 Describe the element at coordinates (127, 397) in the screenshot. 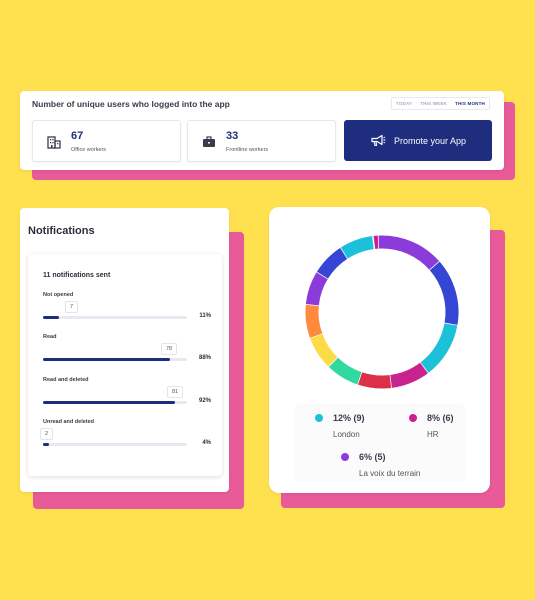

I see `metric-read-and-deleted: Read and deleted 81 92%` at that location.